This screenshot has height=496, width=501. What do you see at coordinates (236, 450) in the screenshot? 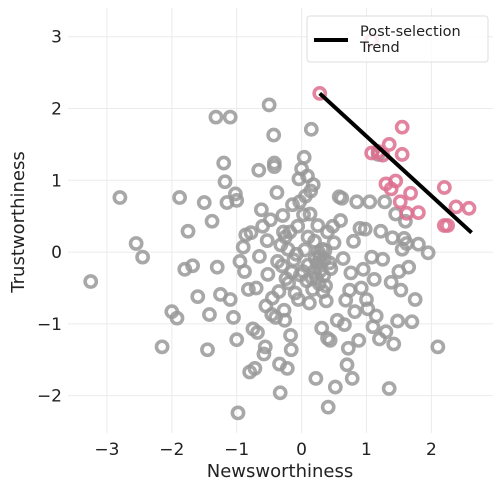
I see `x-tick-label: −1` at bounding box center [236, 450].